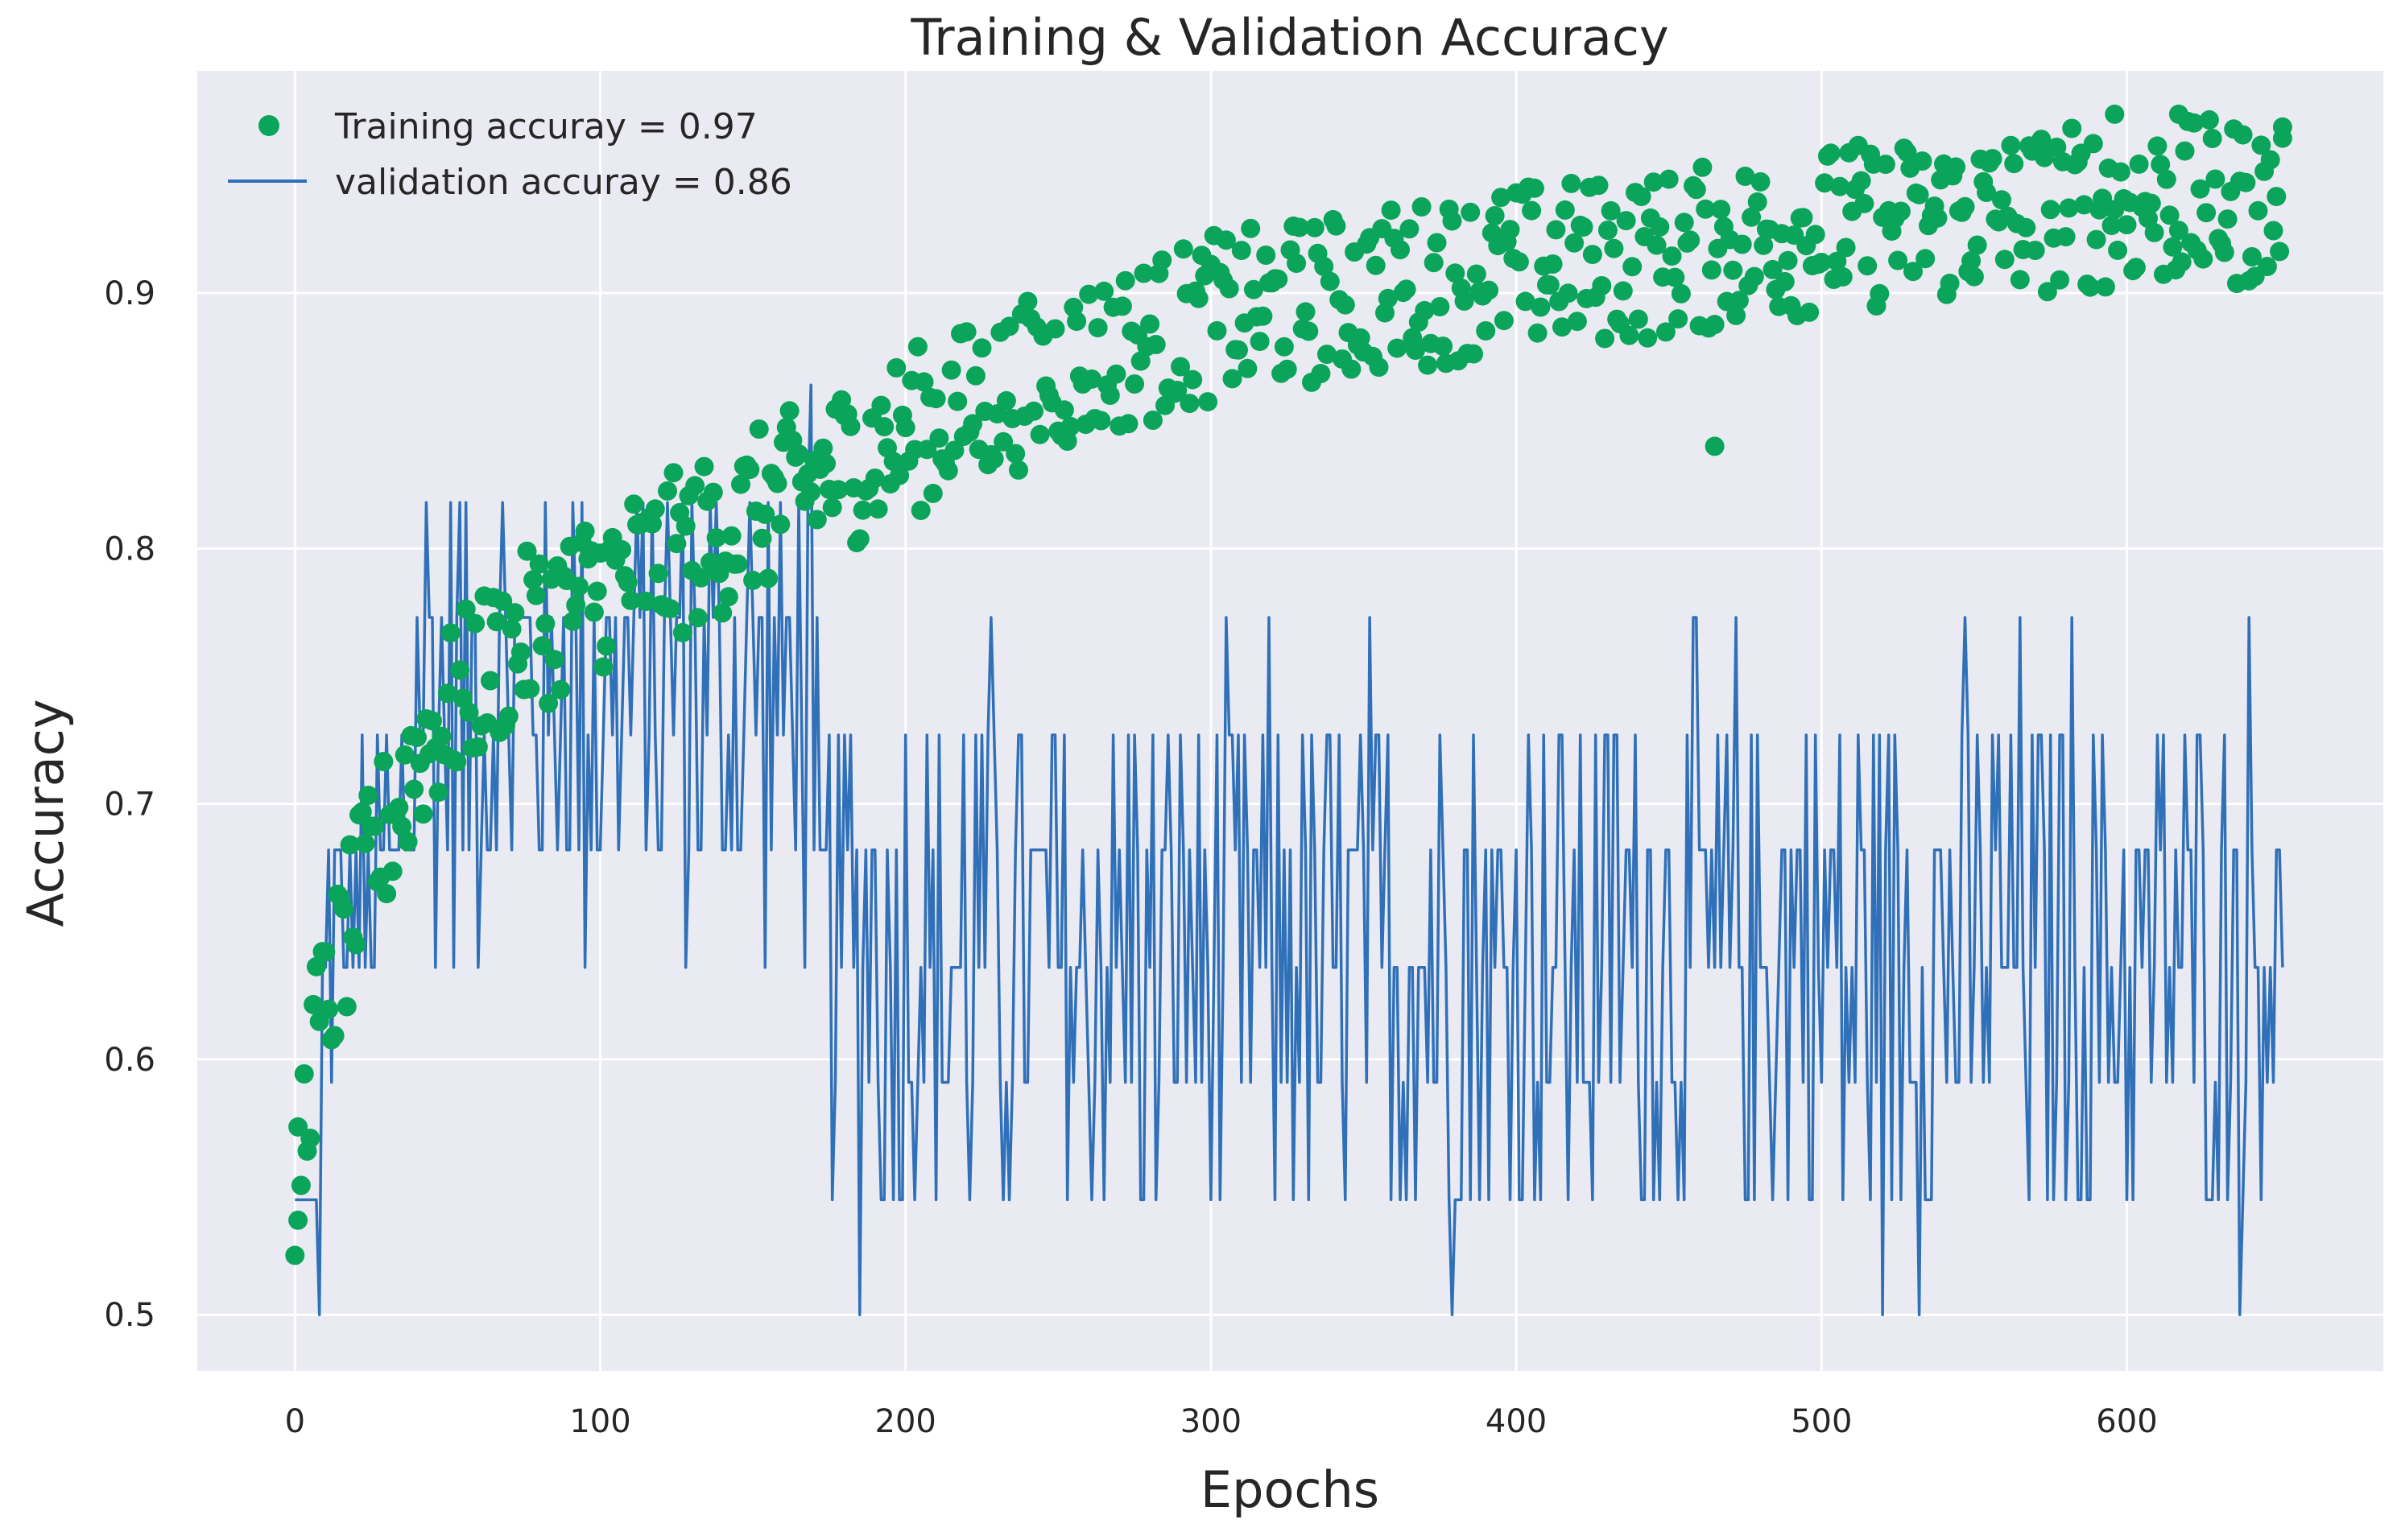 The image size is (2401, 1540). Describe the element at coordinates (295, 1421) in the screenshot. I see `x-tick-label: 0` at that location.